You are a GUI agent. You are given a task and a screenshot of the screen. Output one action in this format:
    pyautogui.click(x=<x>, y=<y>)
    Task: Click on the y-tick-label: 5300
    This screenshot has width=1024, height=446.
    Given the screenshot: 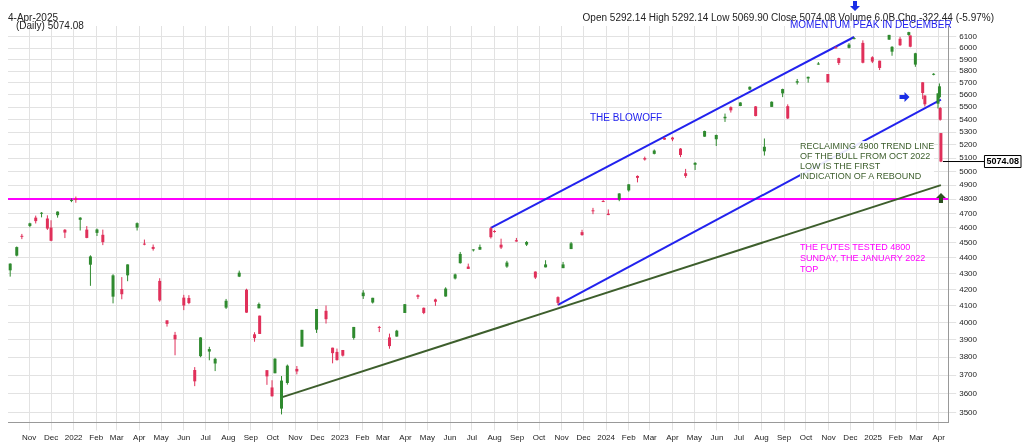 What is the action you would take?
    pyautogui.click(x=968, y=132)
    